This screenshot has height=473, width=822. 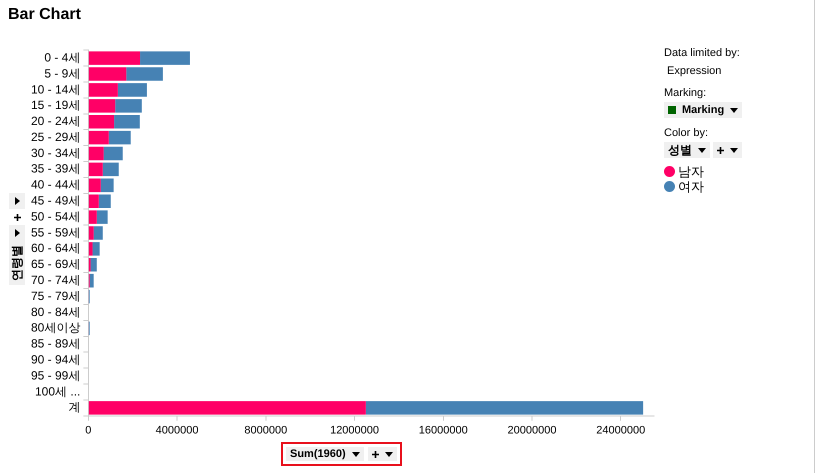 What do you see at coordinates (55, 248) in the screenshot?
I see `y-tick-label: 60 - 64세` at bounding box center [55, 248].